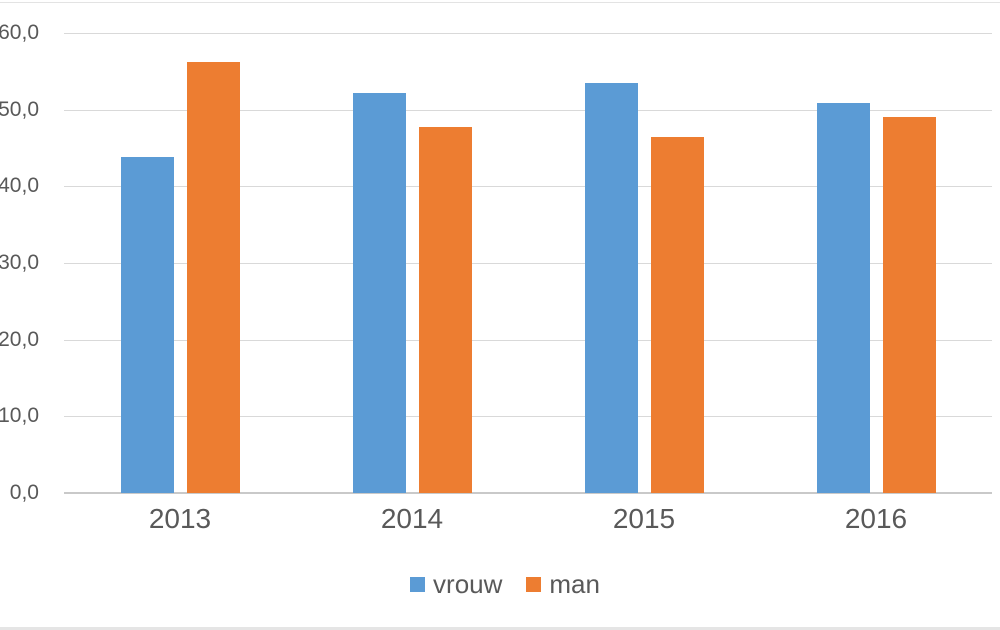 The width and height of the screenshot is (1000, 630). I want to click on y-tick-label-50: 50,0, so click(19, 109).